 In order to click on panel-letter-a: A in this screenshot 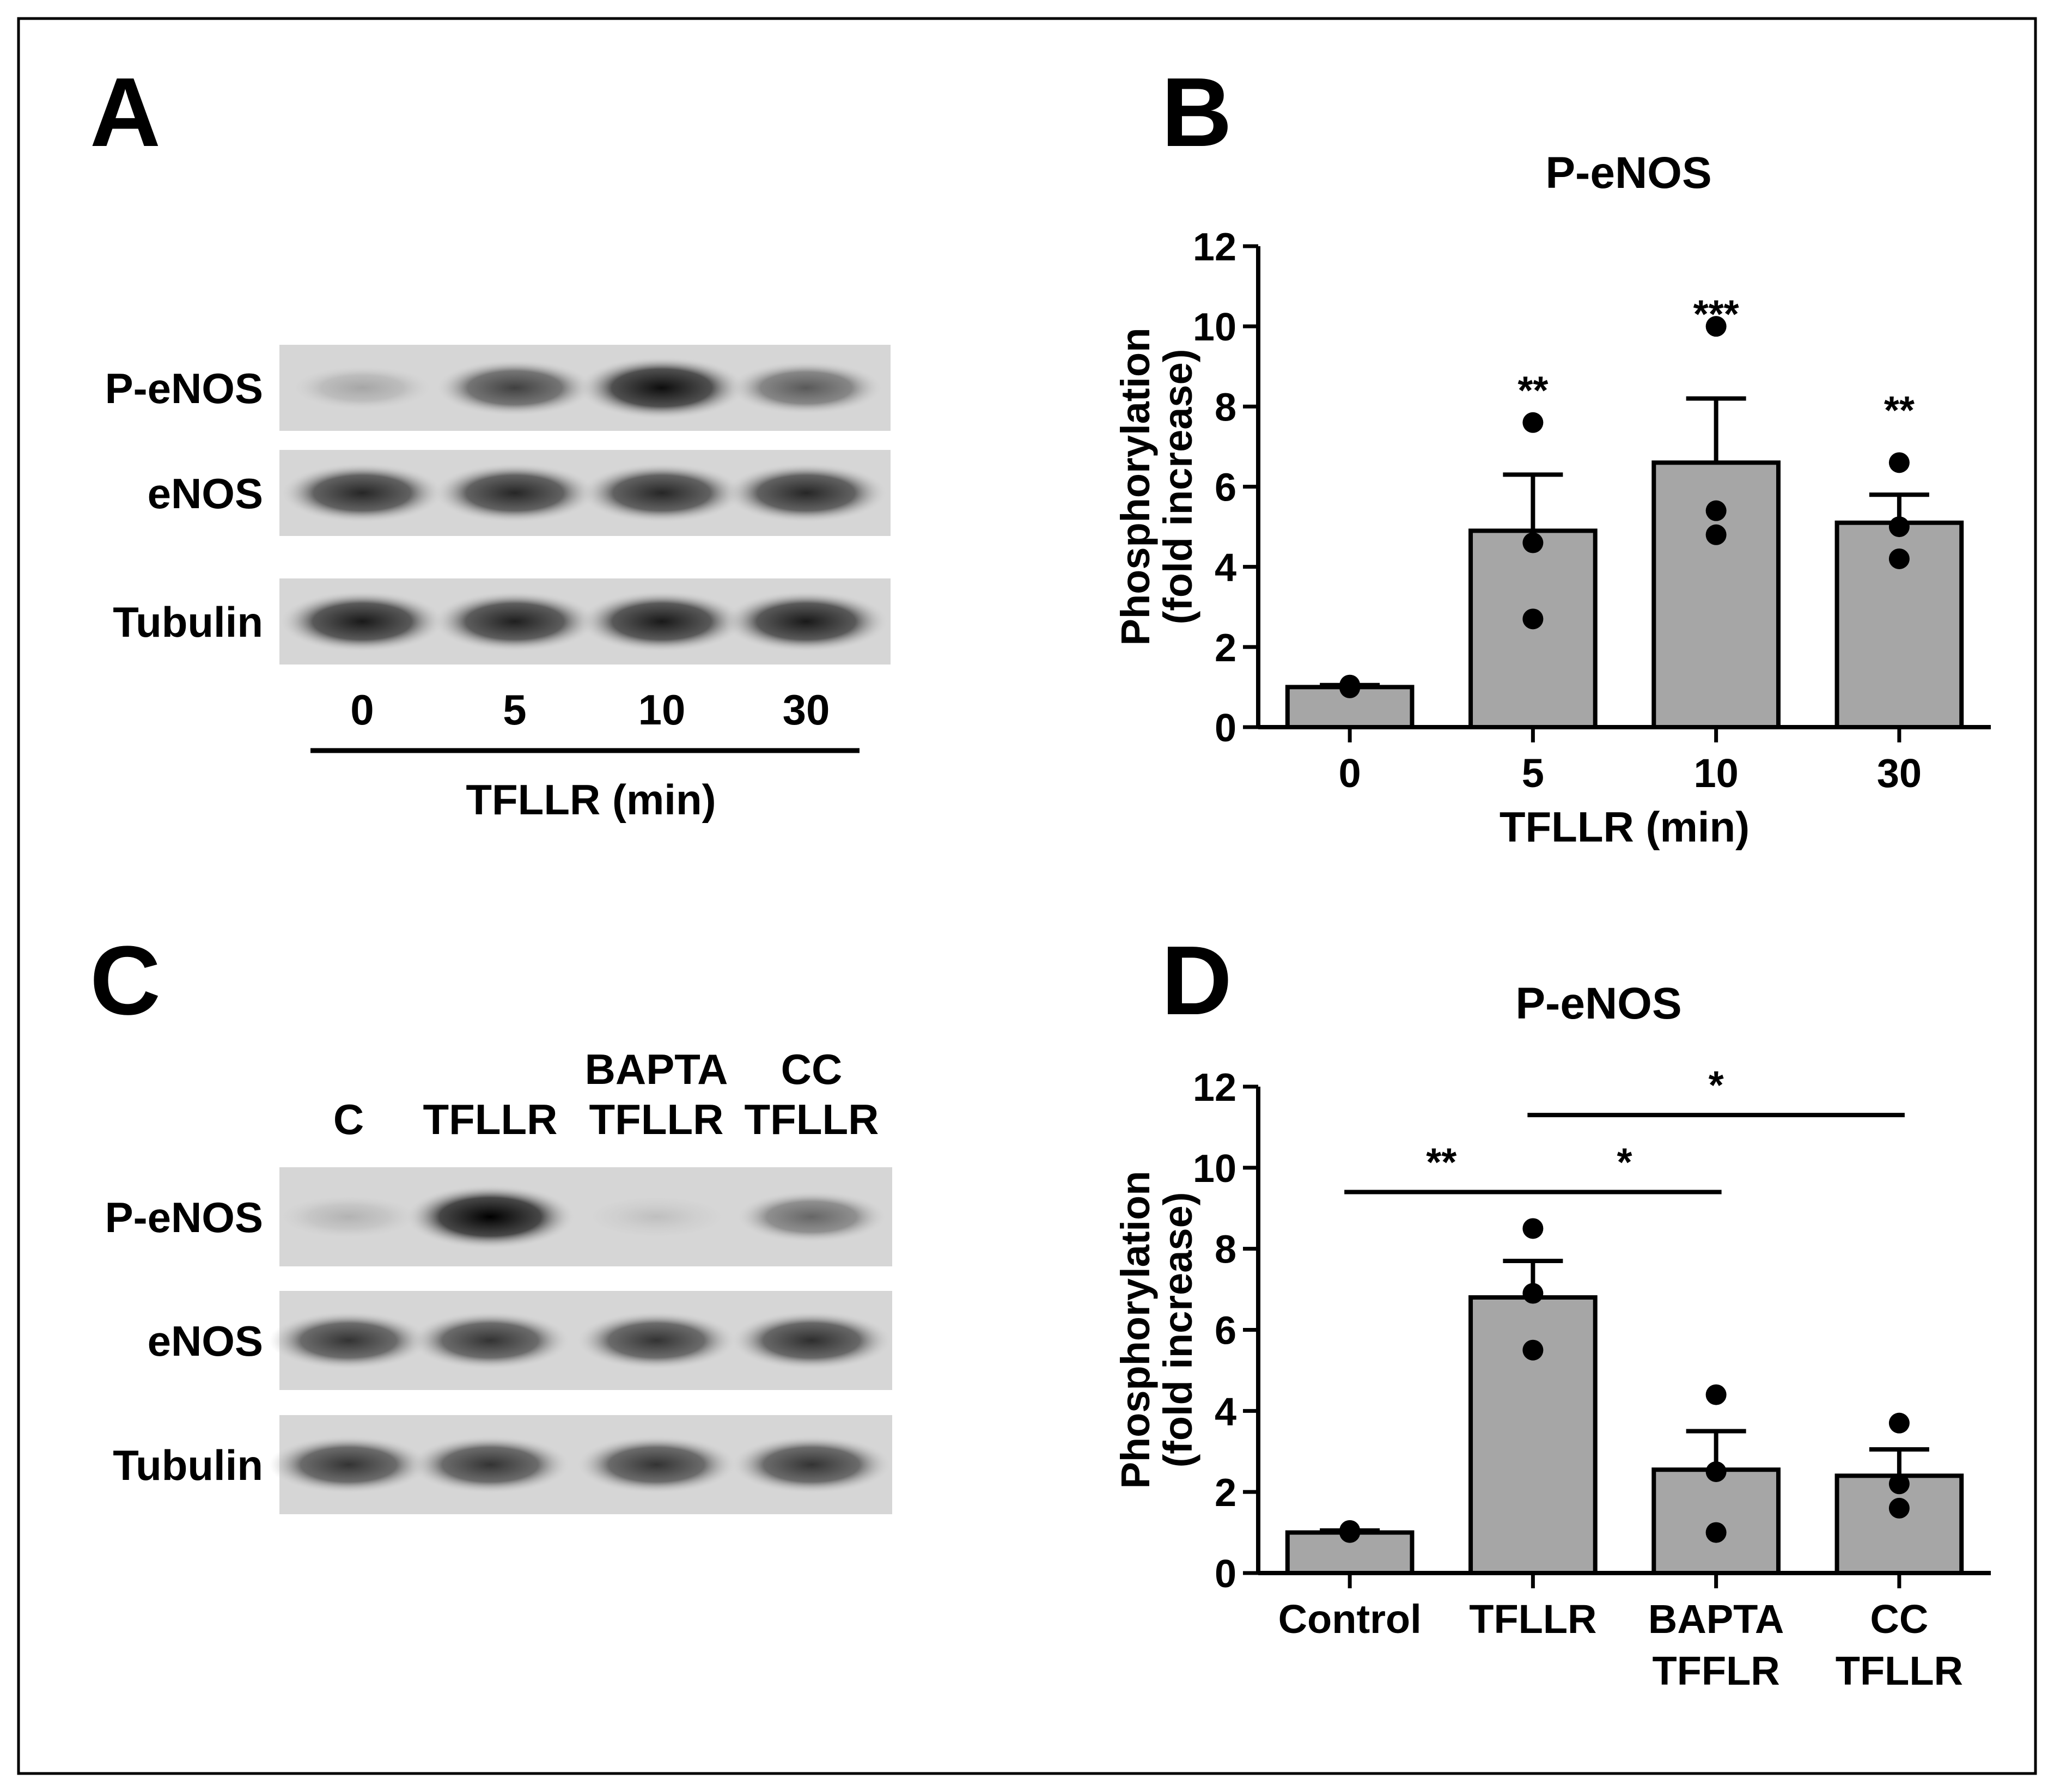, I will do `click(125, 112)`.